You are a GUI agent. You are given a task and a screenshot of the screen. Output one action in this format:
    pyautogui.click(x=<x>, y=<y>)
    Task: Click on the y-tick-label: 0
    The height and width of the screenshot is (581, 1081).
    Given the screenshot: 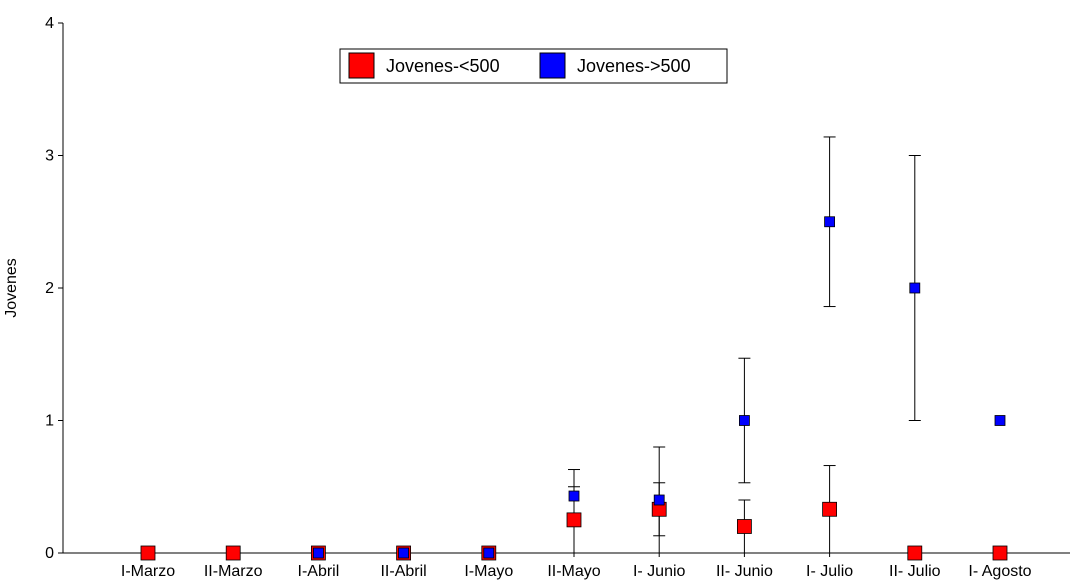 What is the action you would take?
    pyautogui.click(x=49, y=553)
    